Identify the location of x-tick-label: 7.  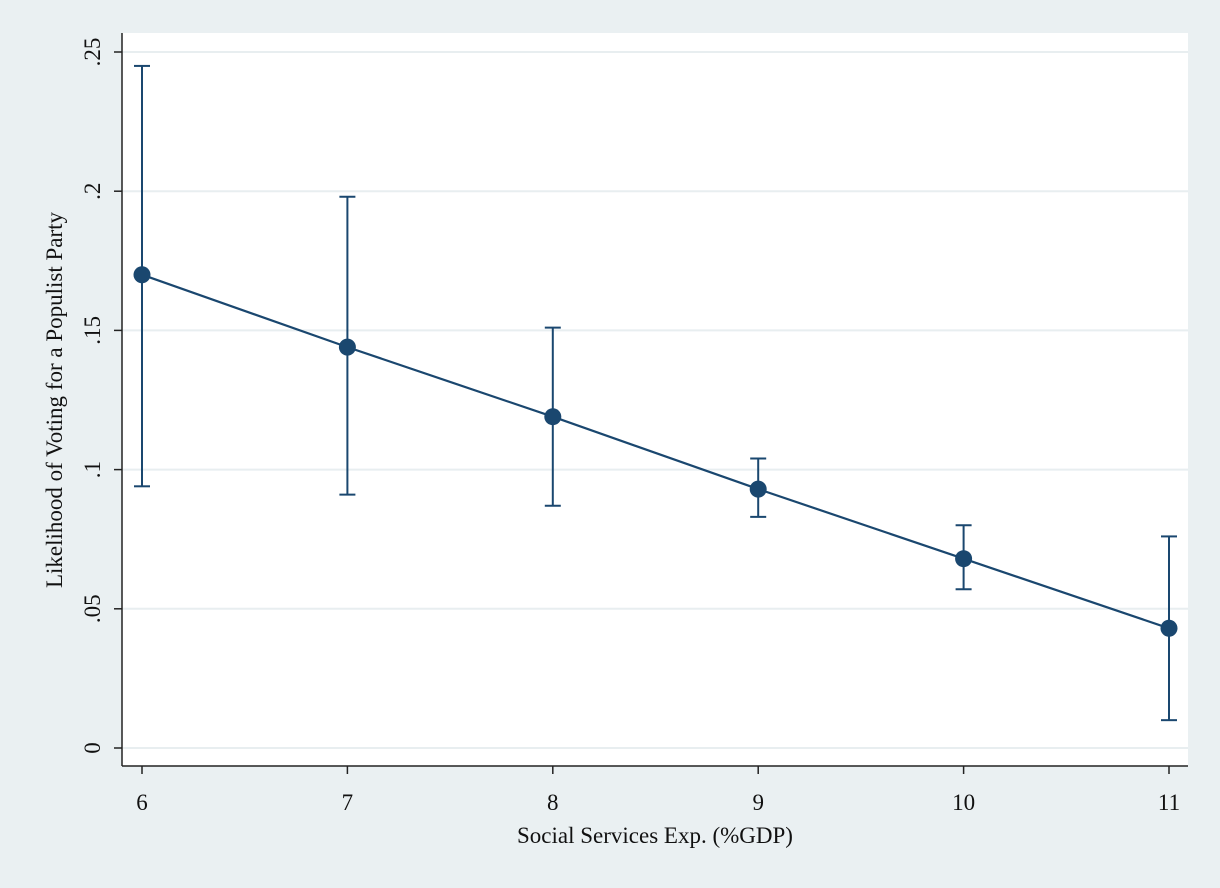
(348, 802).